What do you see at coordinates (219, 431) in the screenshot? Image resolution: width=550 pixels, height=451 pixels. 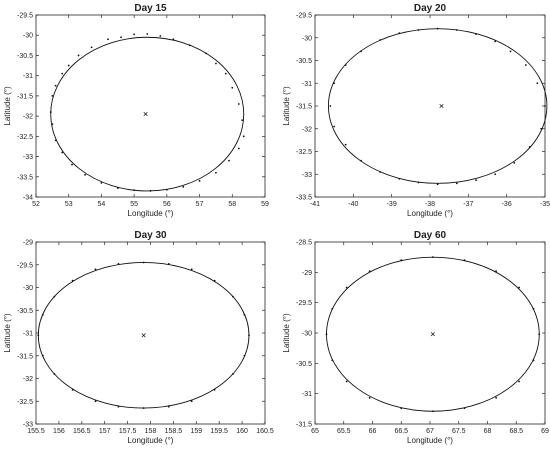 I see `x-tick-label: 159.5` at bounding box center [219, 431].